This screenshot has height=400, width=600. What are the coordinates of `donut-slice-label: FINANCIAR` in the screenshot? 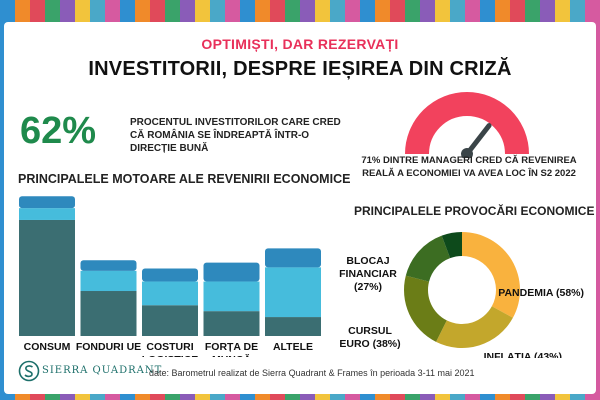 It's located at (368, 274).